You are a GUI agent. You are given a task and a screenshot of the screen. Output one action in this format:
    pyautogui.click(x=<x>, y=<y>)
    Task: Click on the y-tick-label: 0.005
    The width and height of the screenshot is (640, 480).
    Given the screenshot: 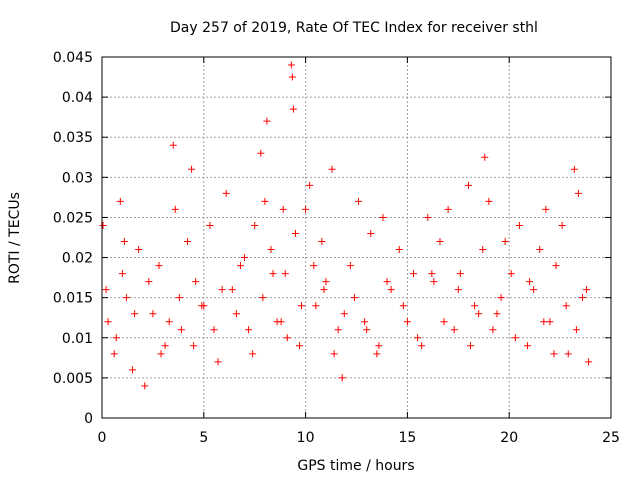 What is the action you would take?
    pyautogui.click(x=73, y=379)
    